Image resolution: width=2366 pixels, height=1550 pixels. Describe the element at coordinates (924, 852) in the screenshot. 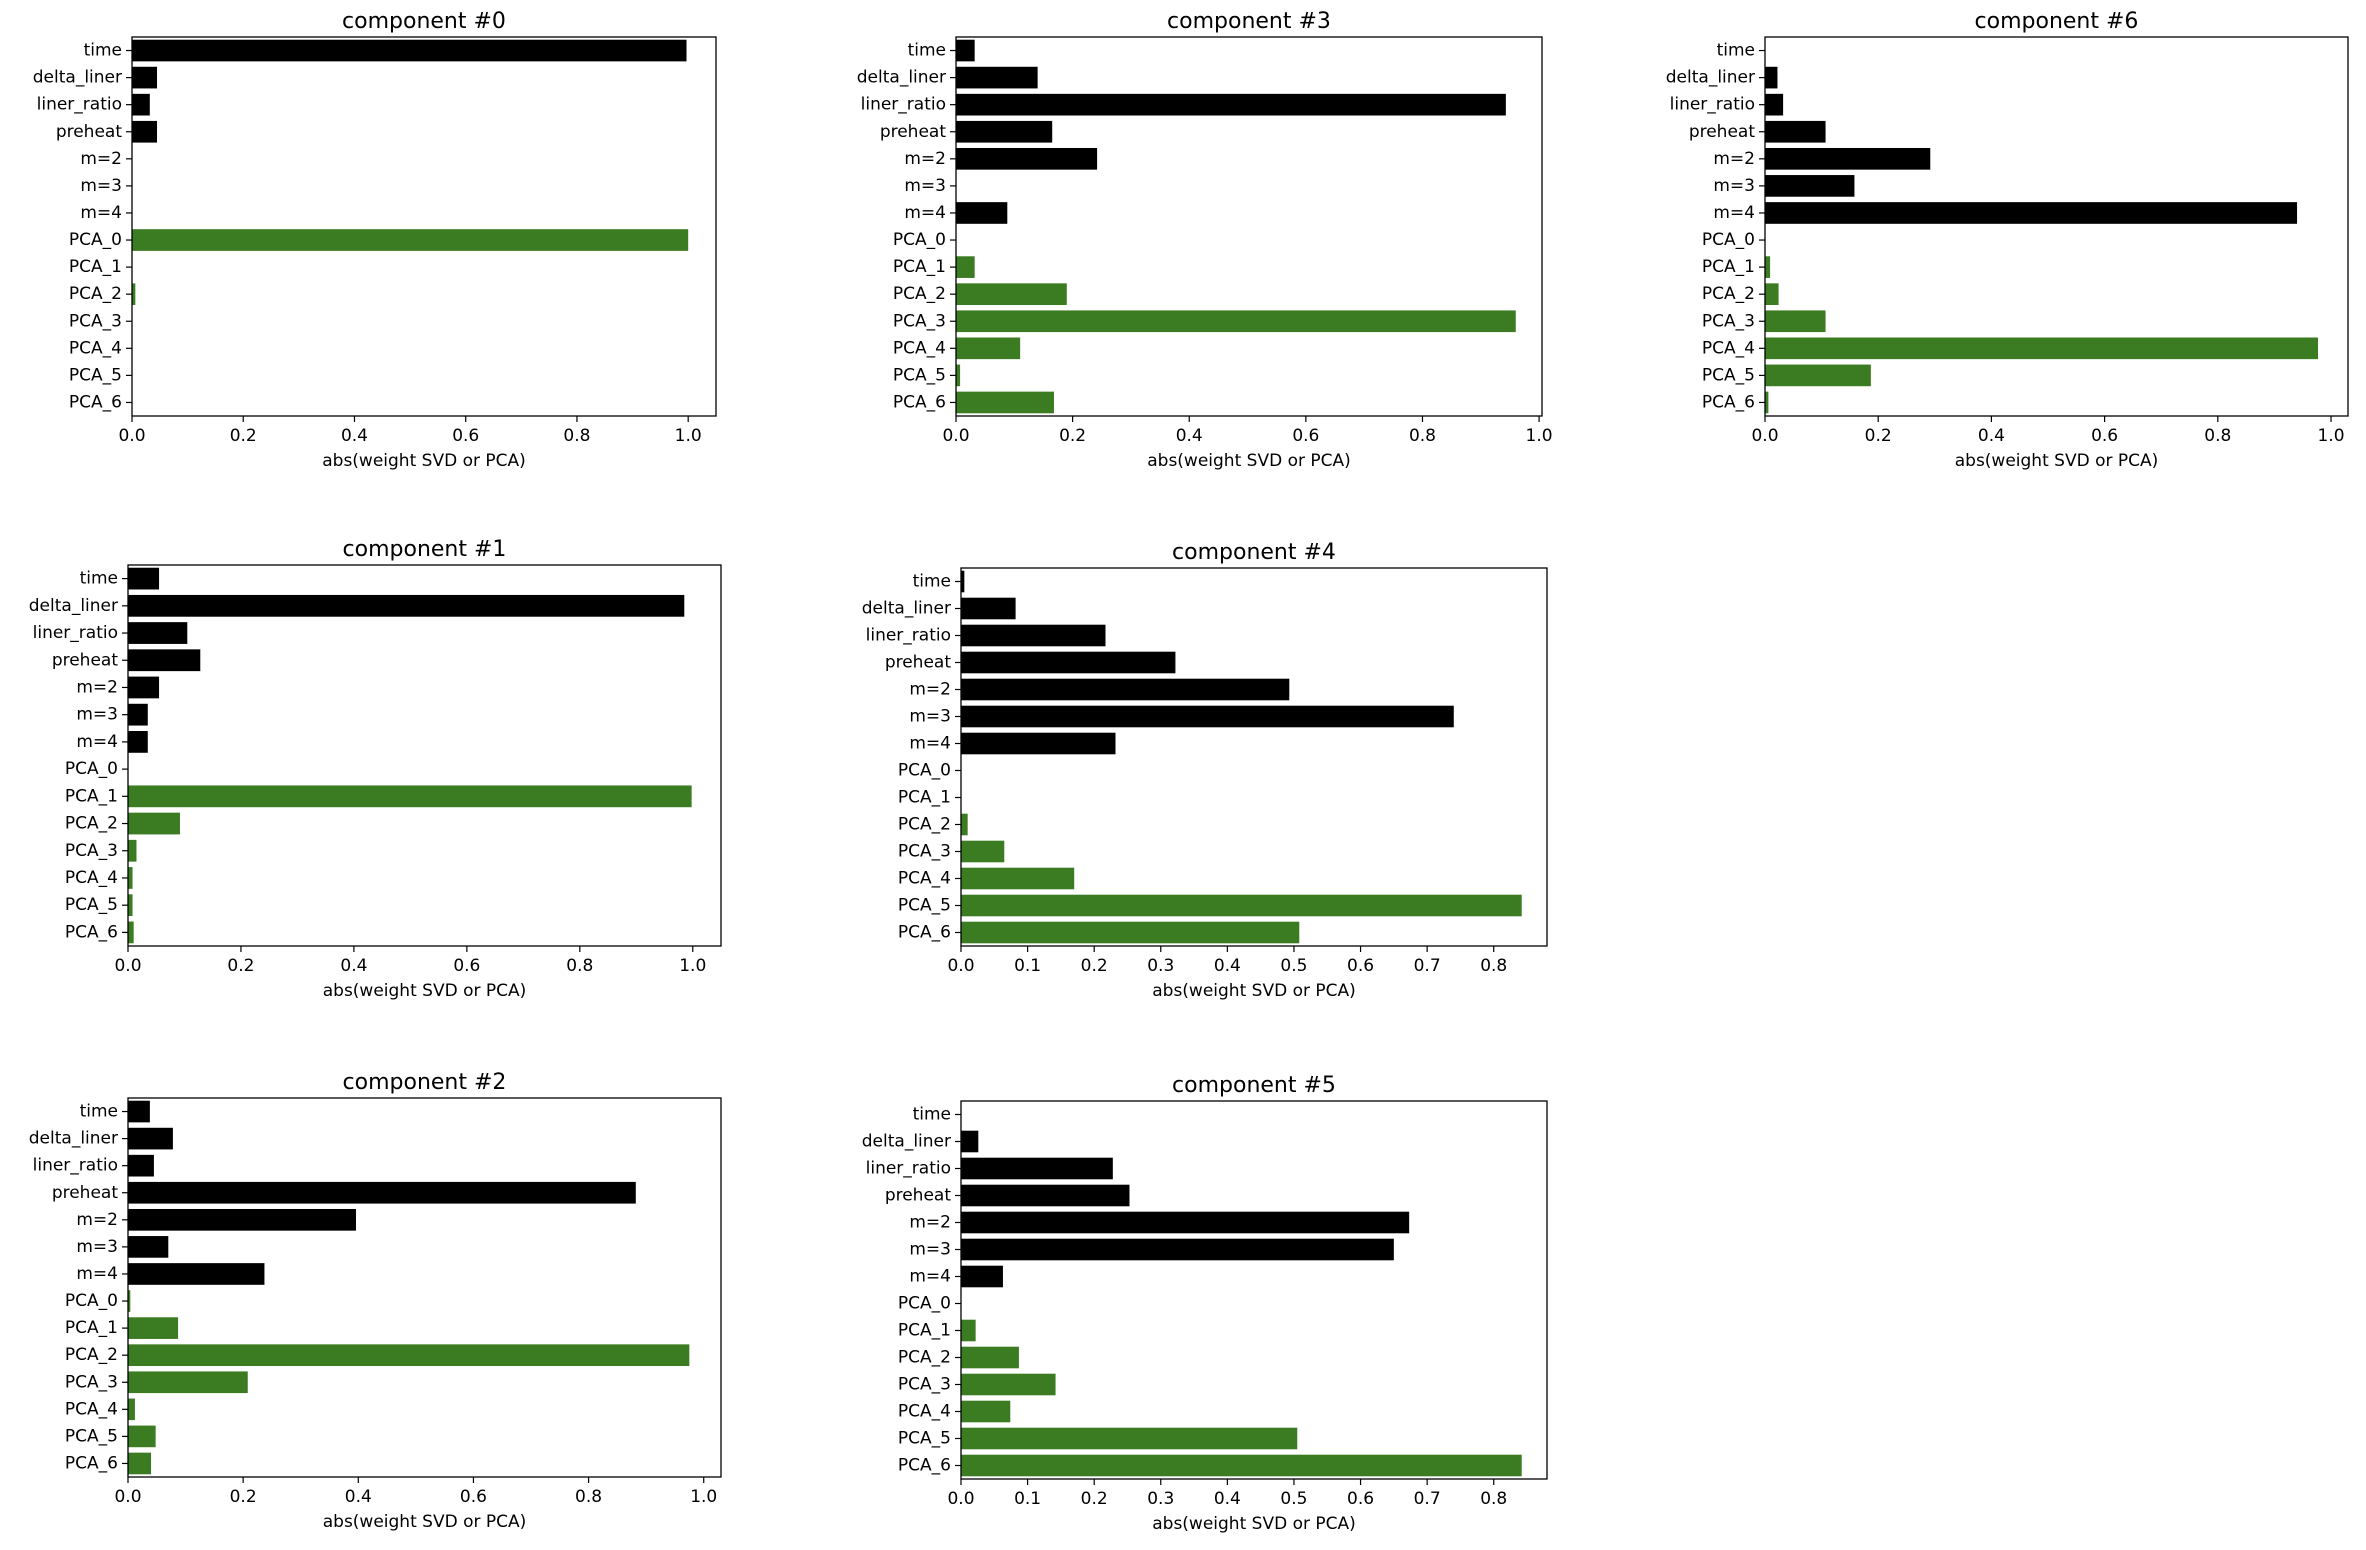

I see `y-tick-label: PCA_3` at that location.